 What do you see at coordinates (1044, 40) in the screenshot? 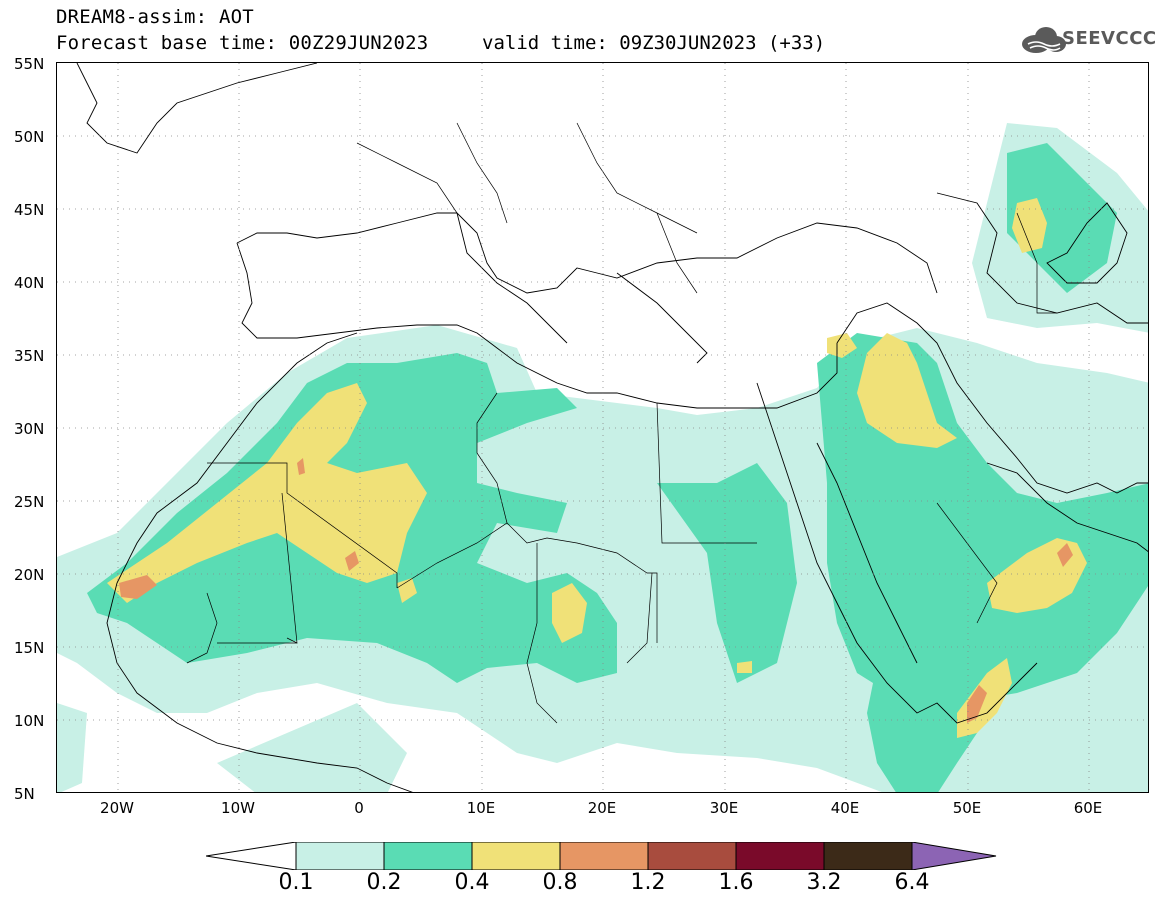
I see `cloud-logo-icon` at bounding box center [1044, 40].